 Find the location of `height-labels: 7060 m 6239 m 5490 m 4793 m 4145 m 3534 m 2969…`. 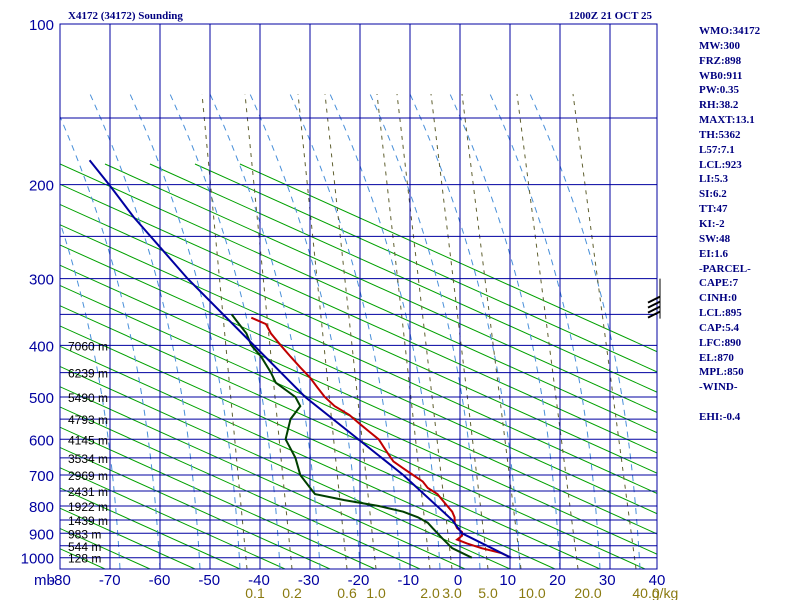

height-labels: 7060 m 6239 m 5490 m 4793 m 4145 m 3534 m 2969… is located at coordinates (88, 452).